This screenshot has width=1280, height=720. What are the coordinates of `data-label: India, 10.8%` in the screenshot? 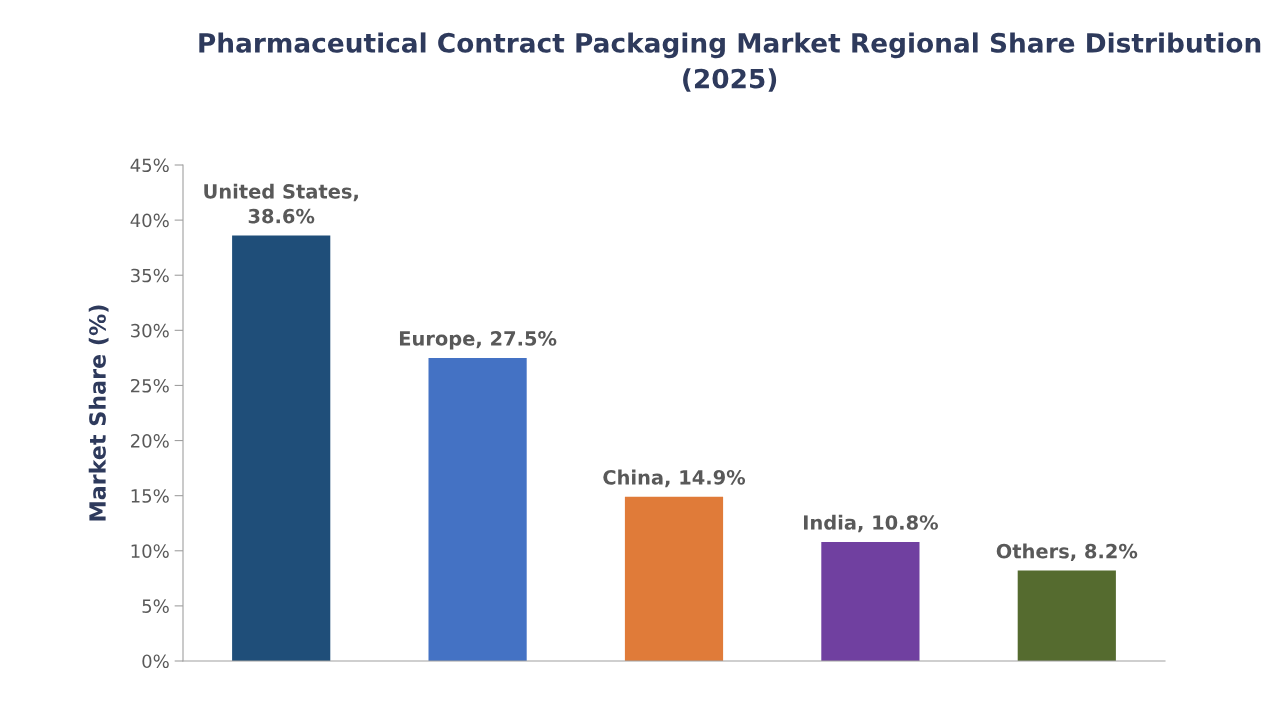 It's located at (870, 523).